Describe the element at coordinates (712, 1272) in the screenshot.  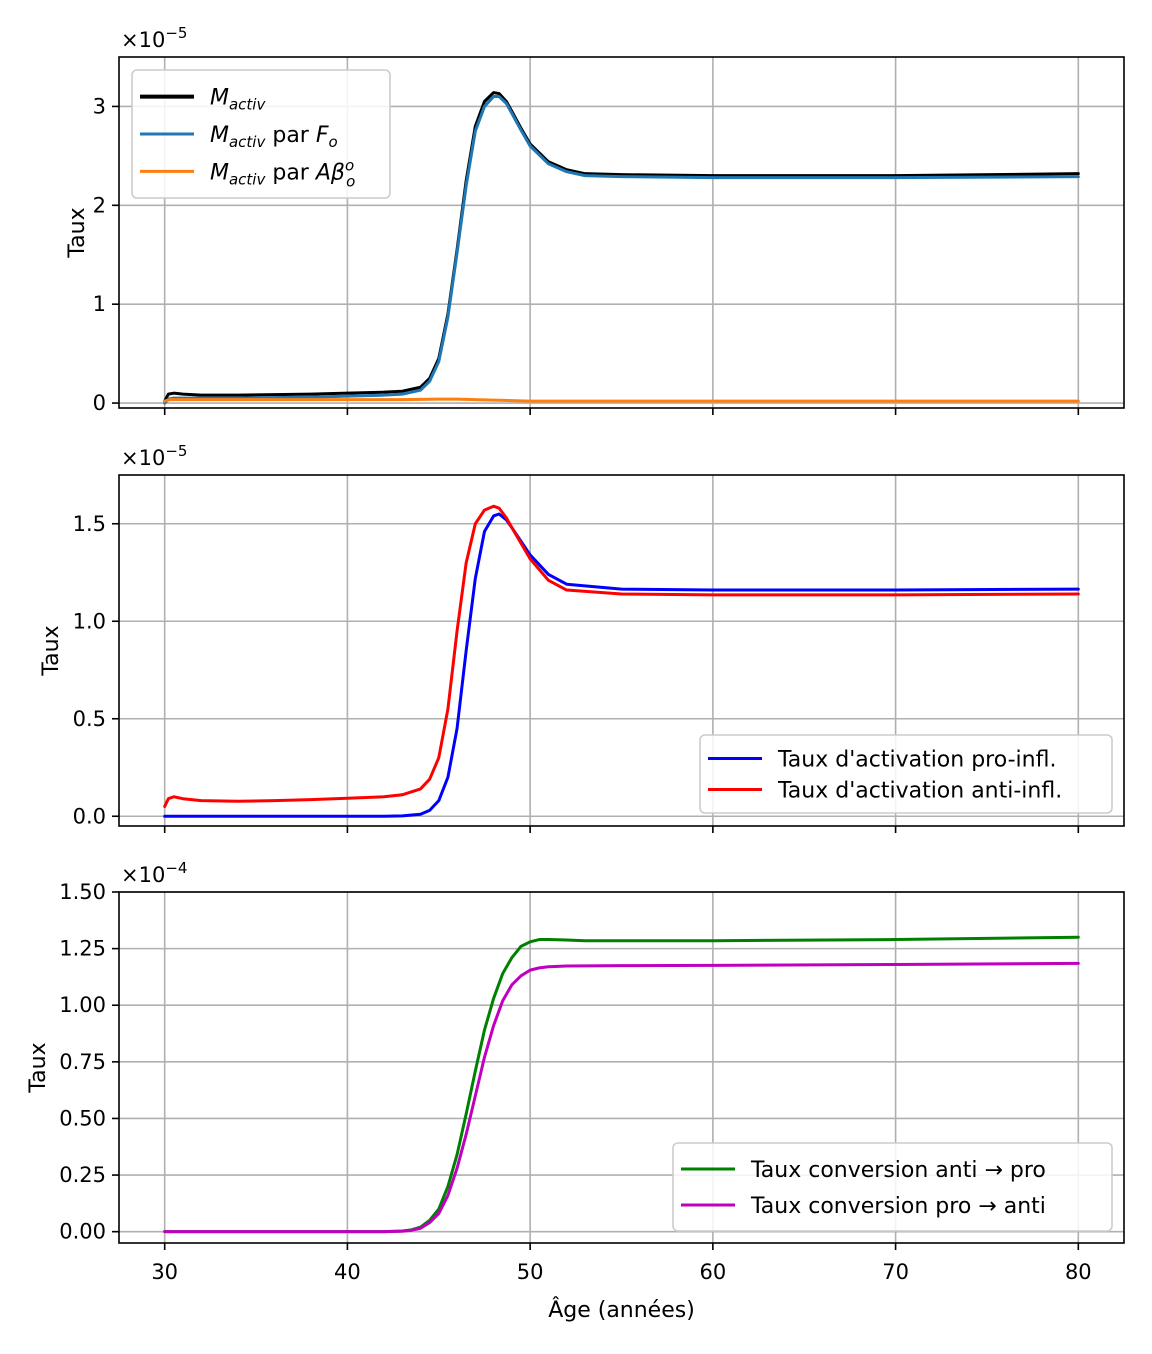
I see `x-tick-label: 60` at that location.